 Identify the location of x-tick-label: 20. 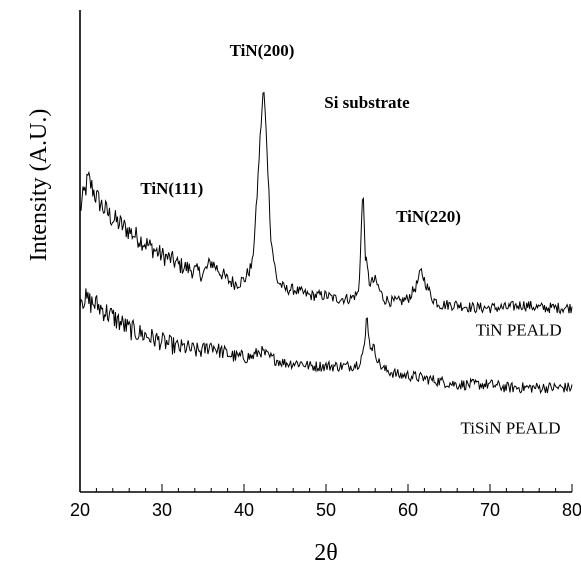
(80, 510).